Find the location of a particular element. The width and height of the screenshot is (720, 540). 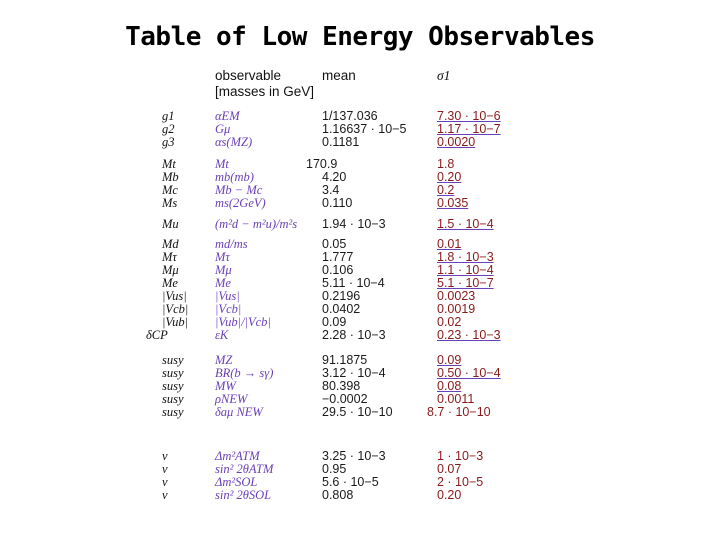

sigma-cell: 1.8 · 10−3 is located at coordinates (465, 257).